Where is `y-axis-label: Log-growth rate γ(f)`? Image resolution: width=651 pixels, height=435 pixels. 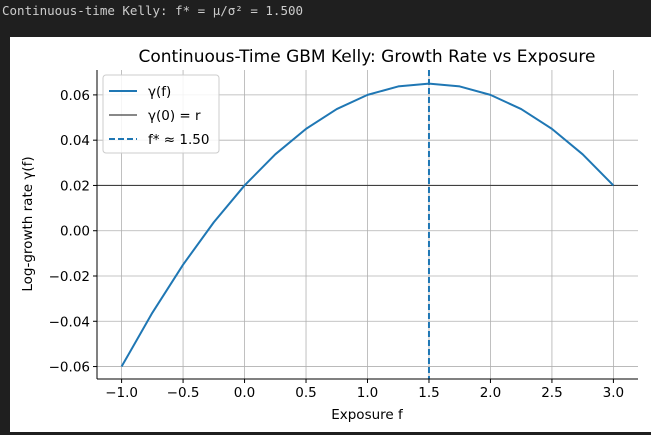
y-axis-label: Log-growth rate γ(f) is located at coordinates (28, 223).